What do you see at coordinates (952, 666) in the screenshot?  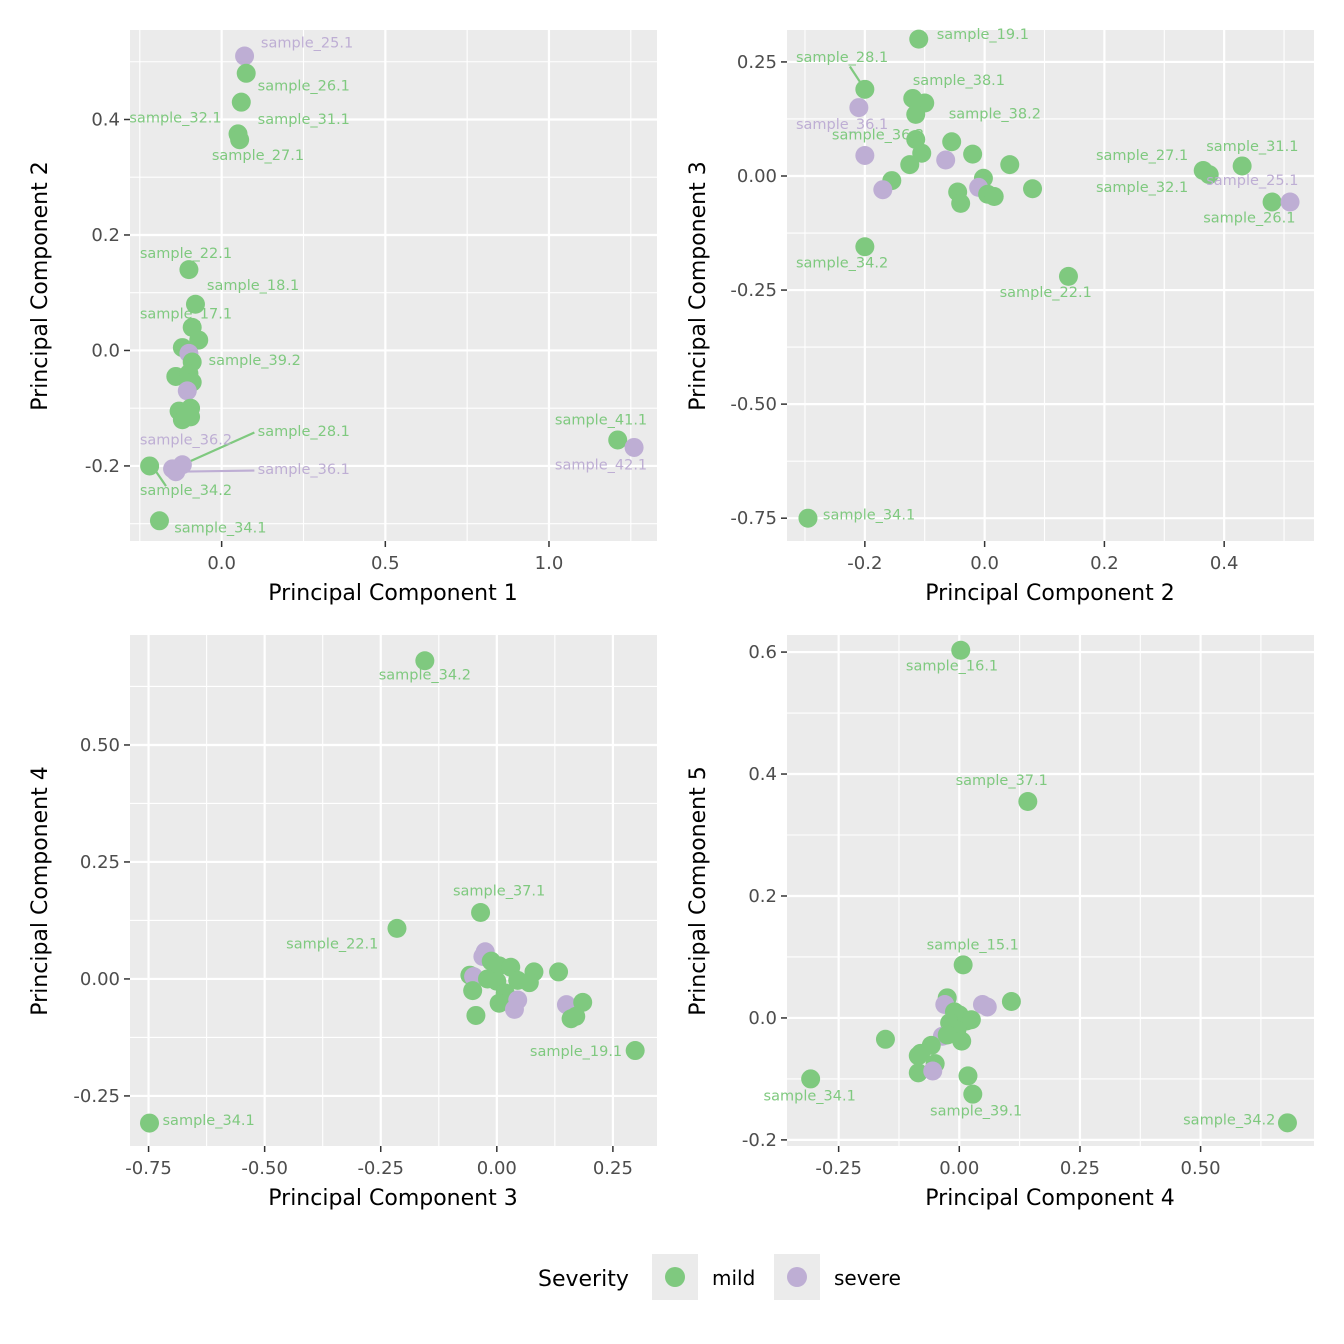 I see `sample-label: sample_16.1` at bounding box center [952, 666].